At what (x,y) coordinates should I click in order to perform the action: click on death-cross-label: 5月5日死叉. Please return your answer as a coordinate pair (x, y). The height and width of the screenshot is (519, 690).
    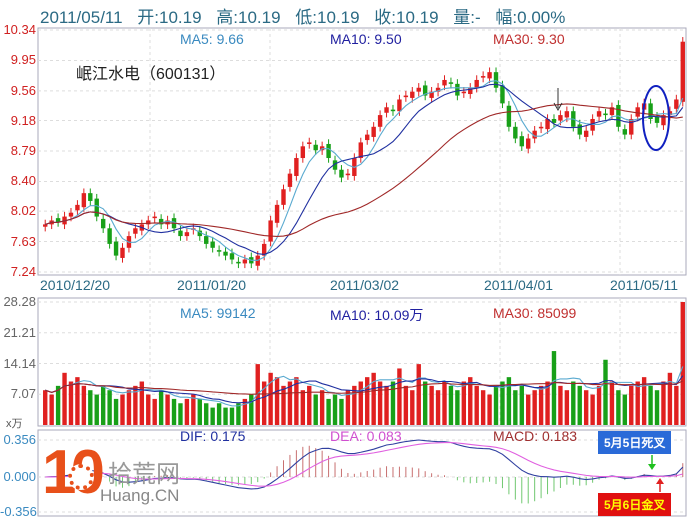
    Looking at the image, I should click on (635, 442).